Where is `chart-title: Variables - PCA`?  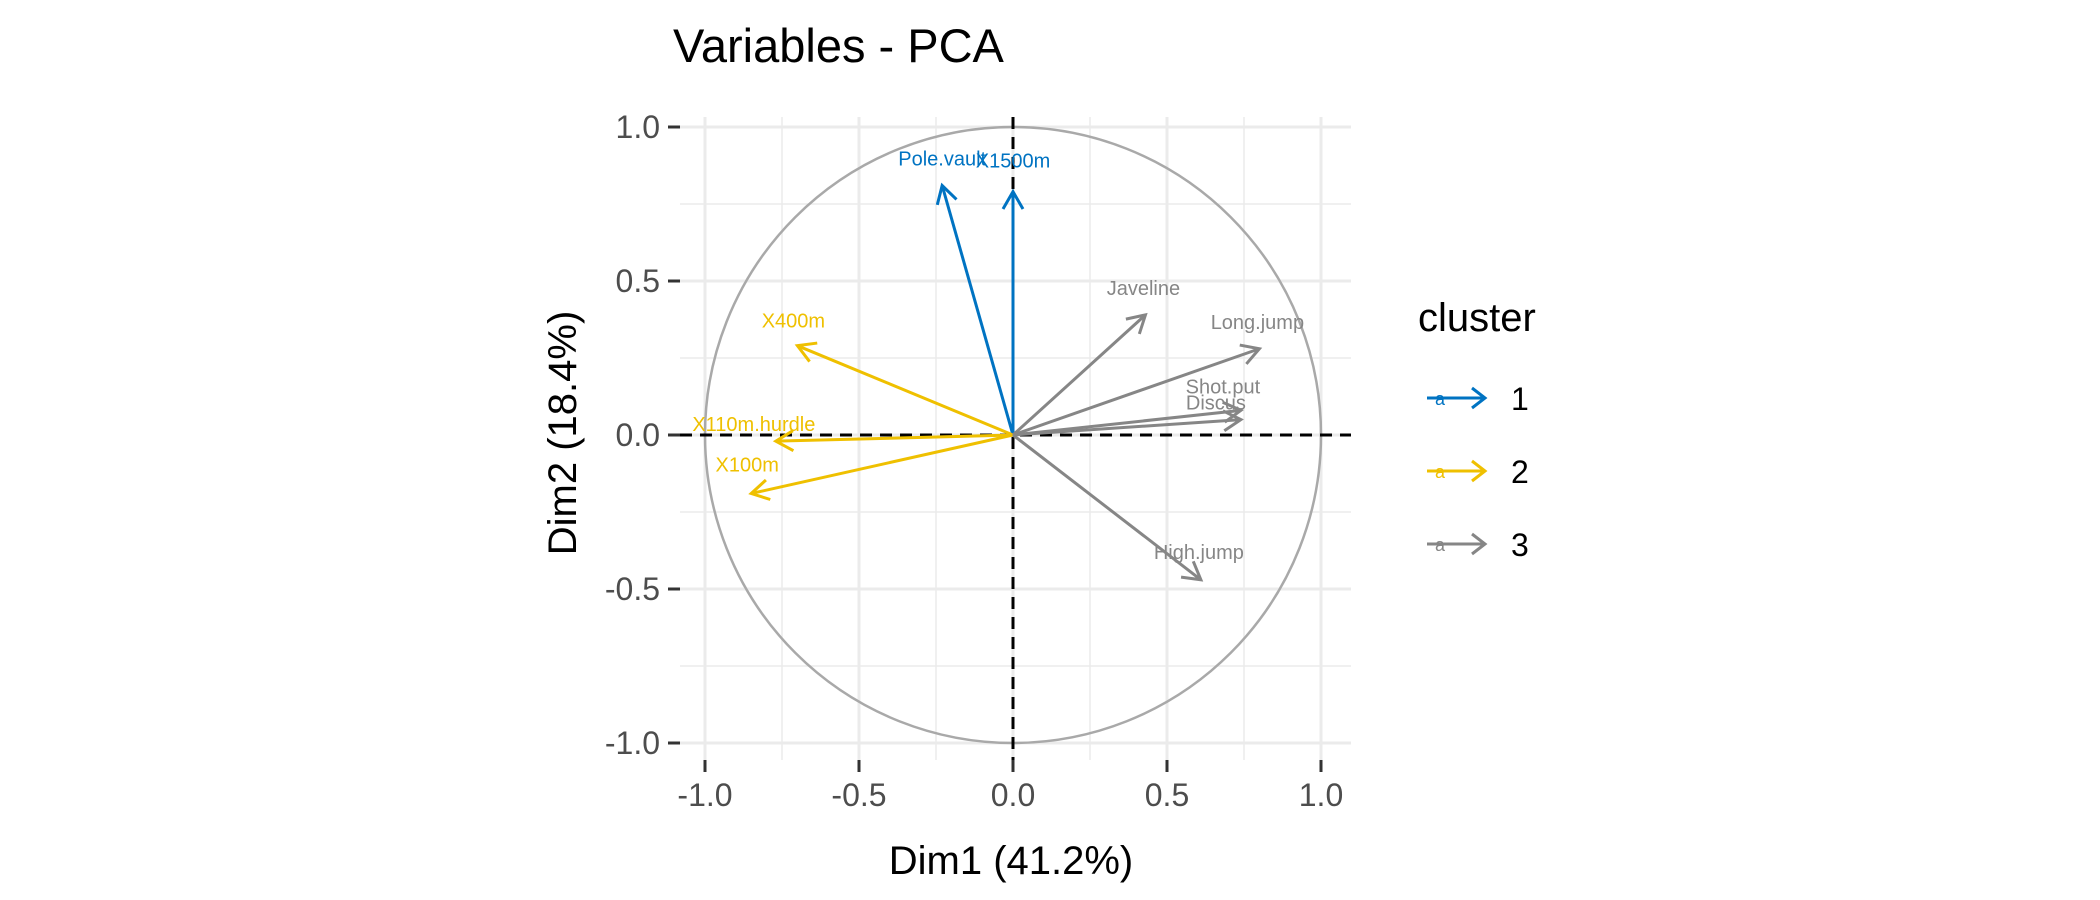
chart-title: Variables - PCA is located at coordinates (839, 45).